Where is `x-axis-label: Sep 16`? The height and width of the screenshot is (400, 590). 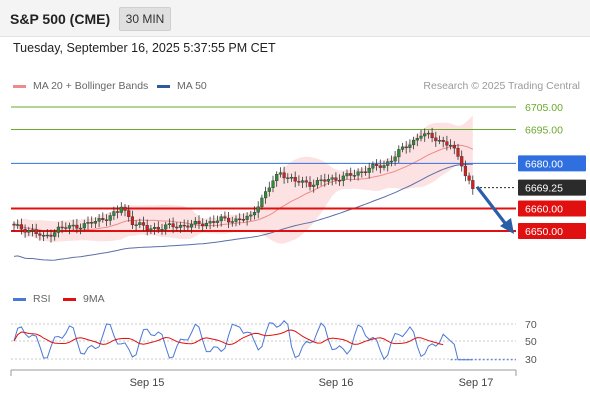 x-axis-label: Sep 16 is located at coordinates (336, 383).